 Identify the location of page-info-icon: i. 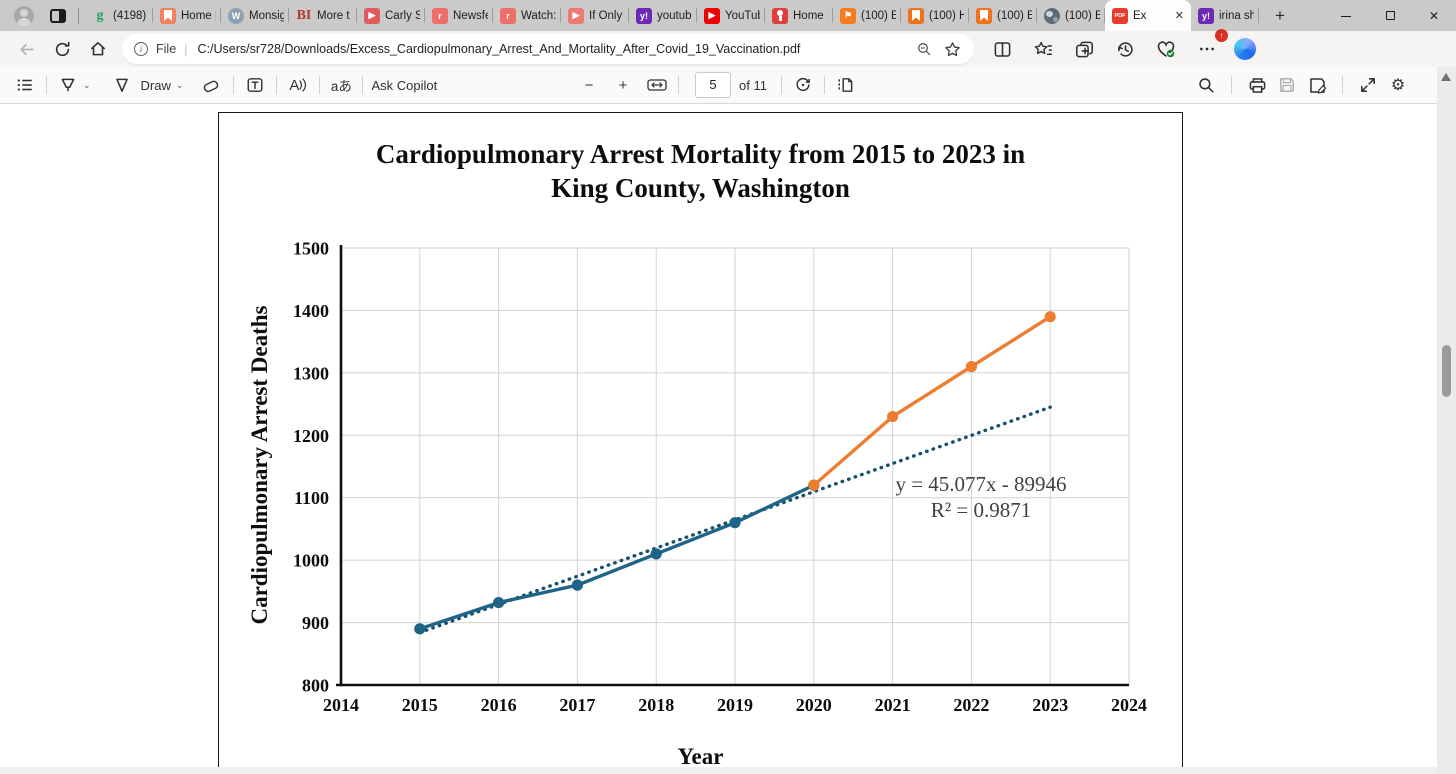
(141, 49).